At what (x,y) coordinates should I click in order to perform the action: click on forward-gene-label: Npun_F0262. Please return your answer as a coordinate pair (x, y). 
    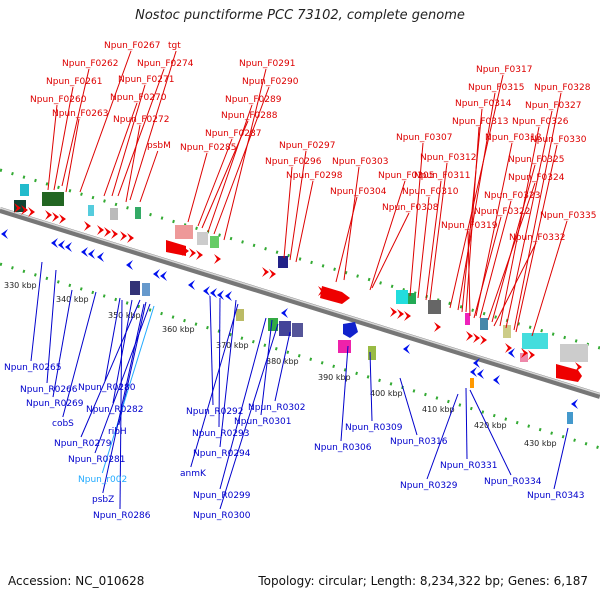
    Looking at the image, I should click on (90, 64).